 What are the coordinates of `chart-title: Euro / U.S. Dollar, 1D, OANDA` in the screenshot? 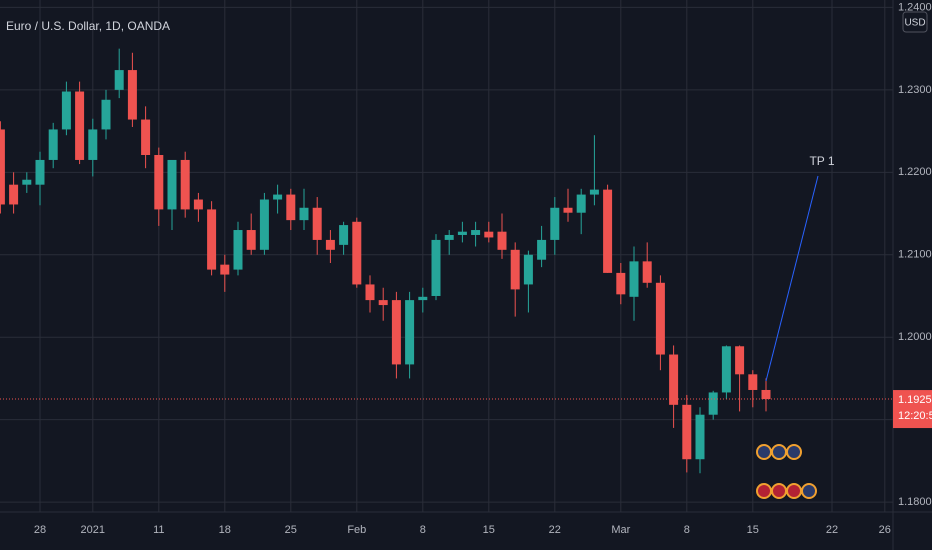 It's located at (88, 26).